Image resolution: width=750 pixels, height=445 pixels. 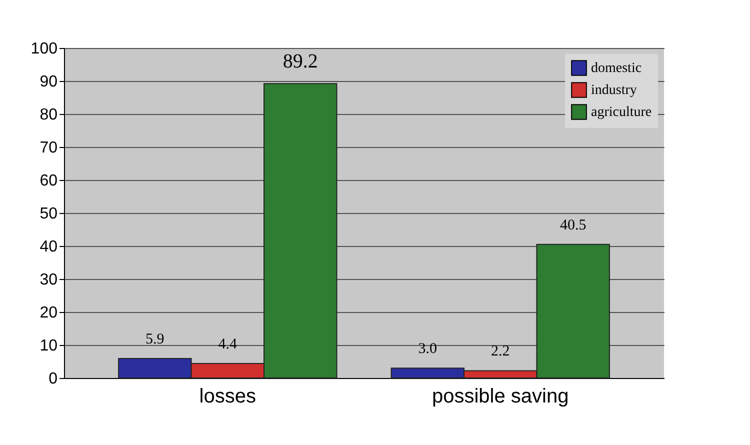 What do you see at coordinates (300, 61) in the screenshot?
I see `data-label: 89.2` at bounding box center [300, 61].